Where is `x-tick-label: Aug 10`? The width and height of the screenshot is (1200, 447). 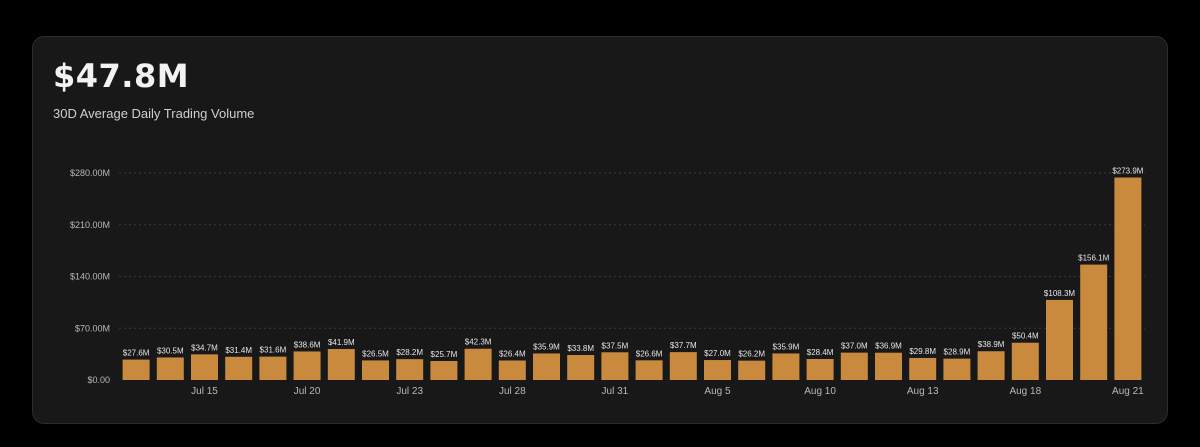 x-tick-label: Aug 10 is located at coordinates (820, 391).